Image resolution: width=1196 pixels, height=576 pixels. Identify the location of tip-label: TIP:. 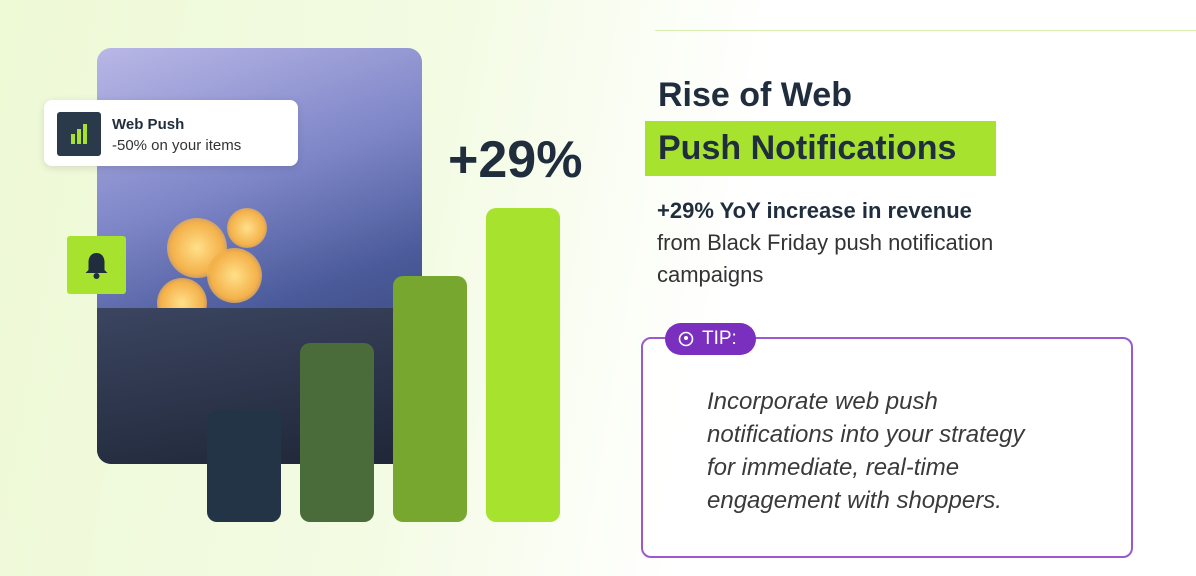
(719, 338).